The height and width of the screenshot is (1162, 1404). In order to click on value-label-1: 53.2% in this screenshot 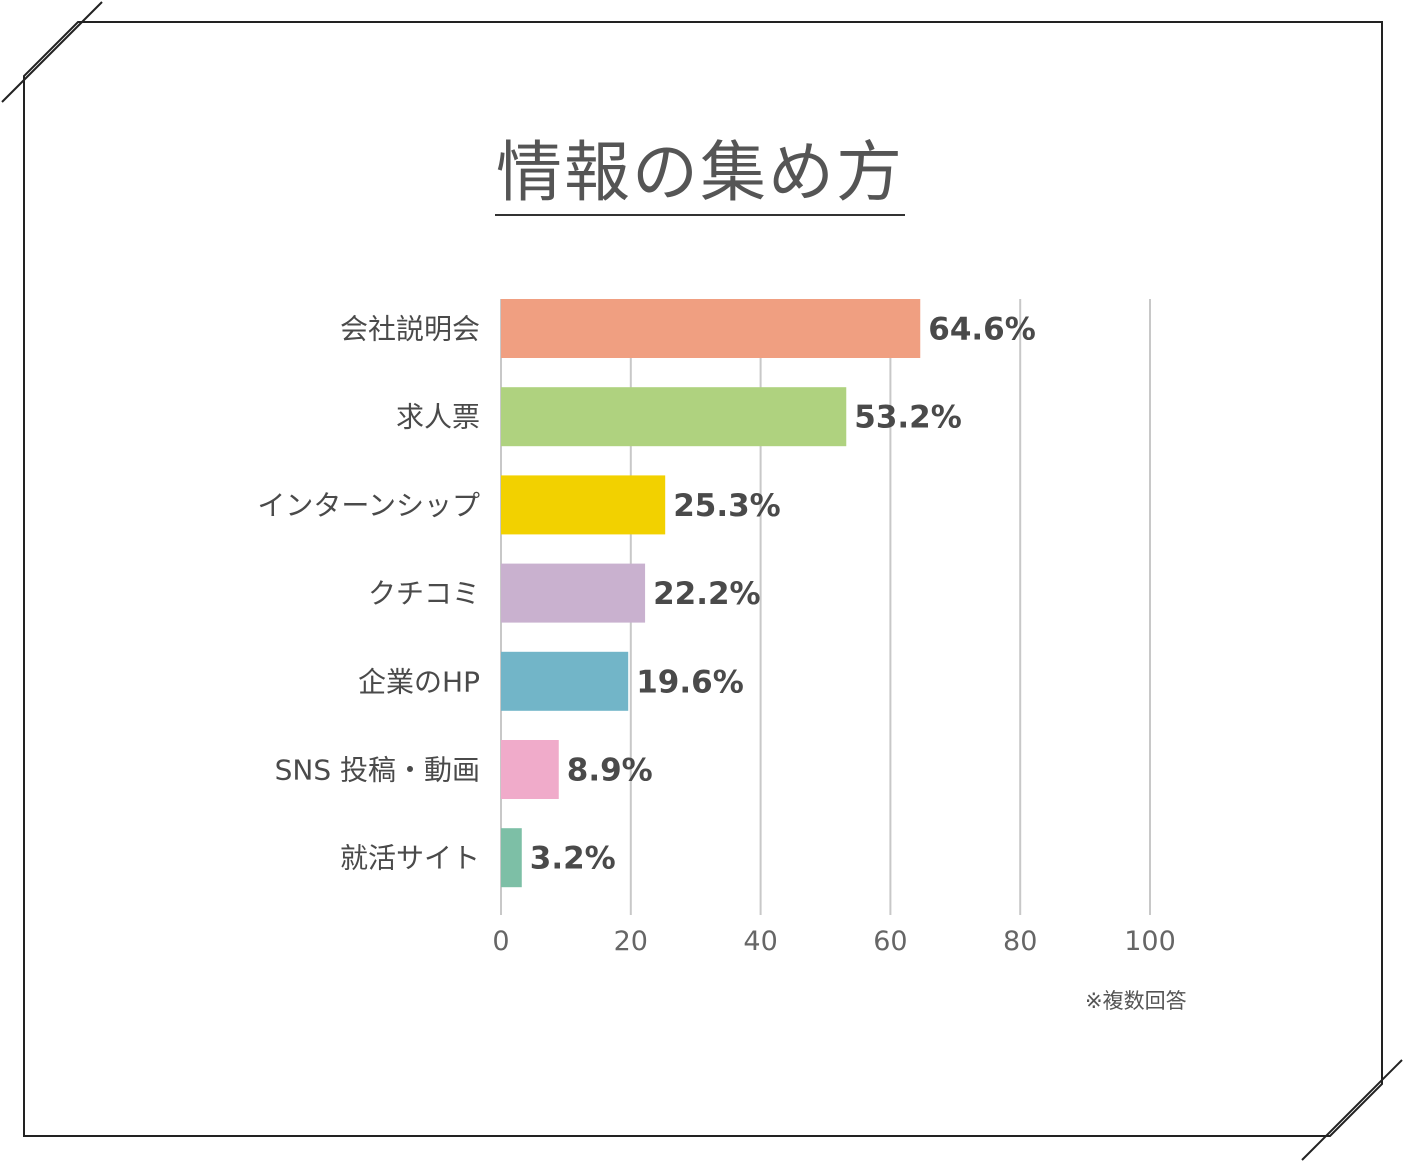, I will do `click(908, 418)`.